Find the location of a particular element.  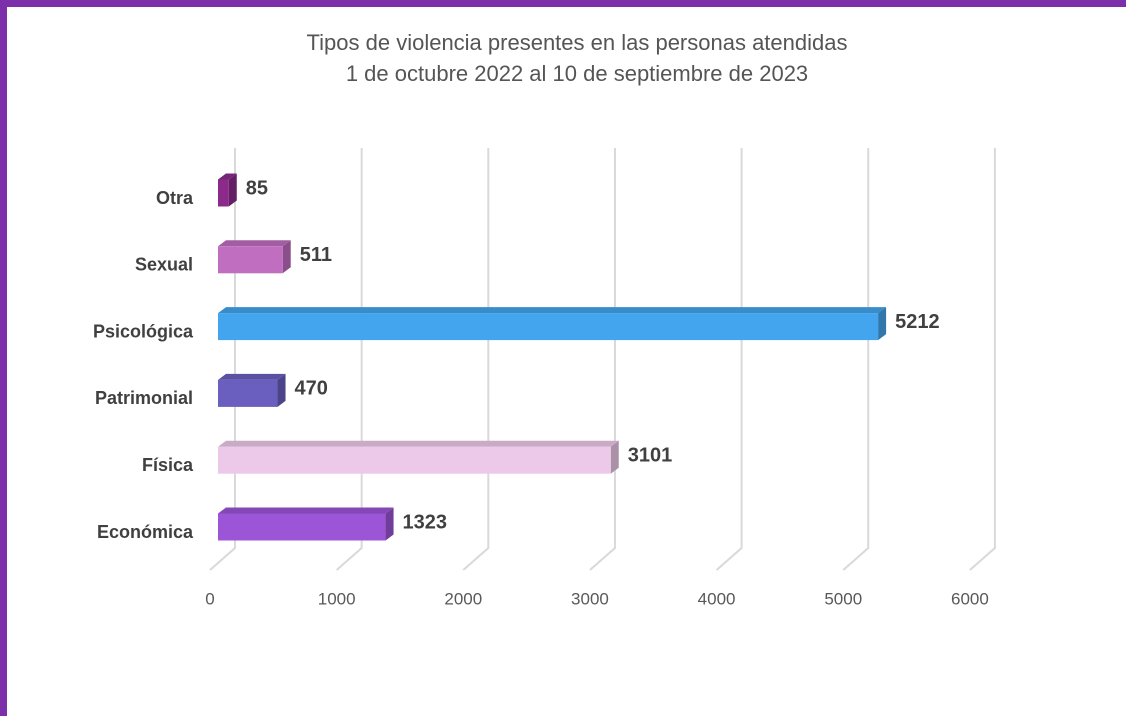

x-tick-label: 3000 is located at coordinates (590, 598).